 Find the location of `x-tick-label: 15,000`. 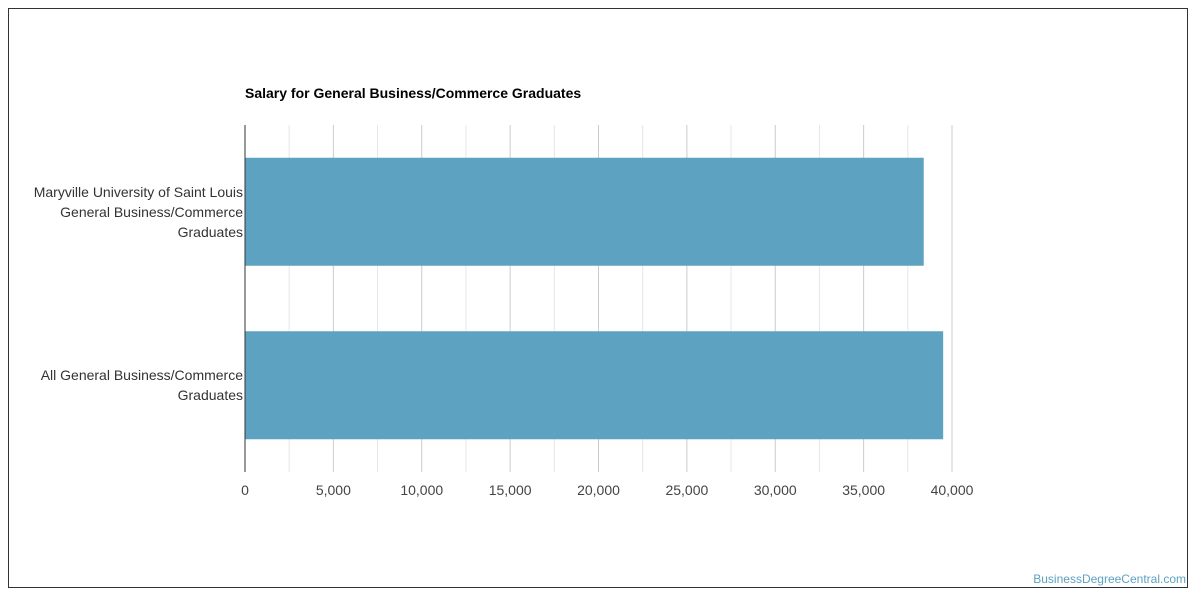

x-tick-label: 15,000 is located at coordinates (510, 490).